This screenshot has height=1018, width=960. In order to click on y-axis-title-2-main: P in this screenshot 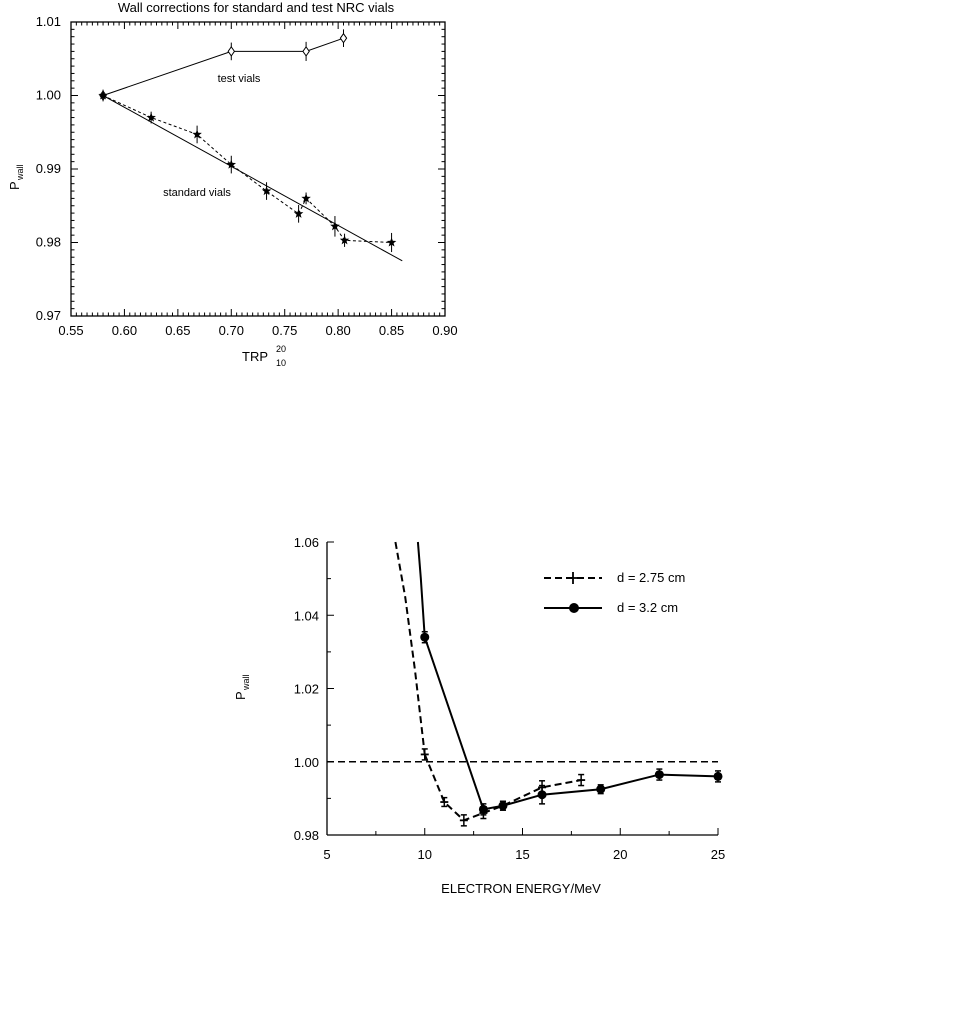, I will do `click(240, 695)`.